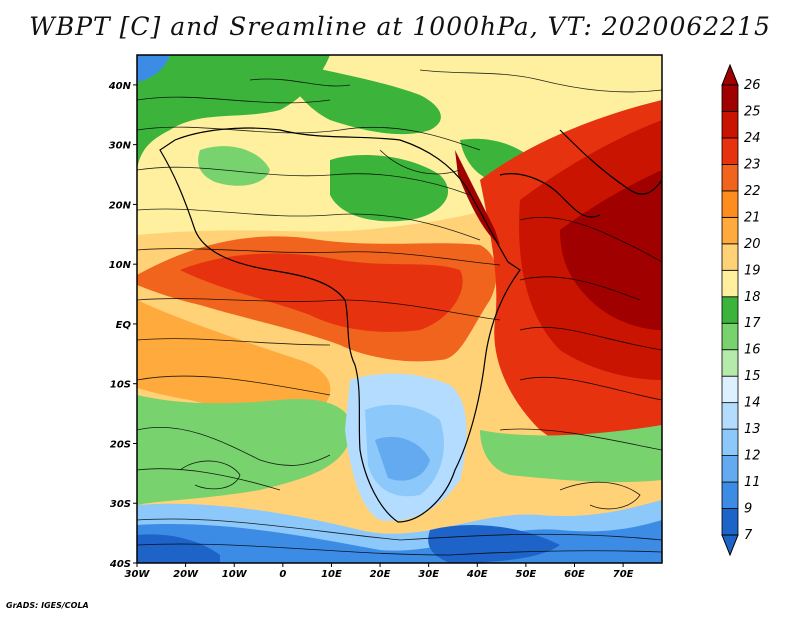 The image size is (800, 618). Describe the element at coordinates (120, 265) in the screenshot. I see `lat-label: 10N` at that location.